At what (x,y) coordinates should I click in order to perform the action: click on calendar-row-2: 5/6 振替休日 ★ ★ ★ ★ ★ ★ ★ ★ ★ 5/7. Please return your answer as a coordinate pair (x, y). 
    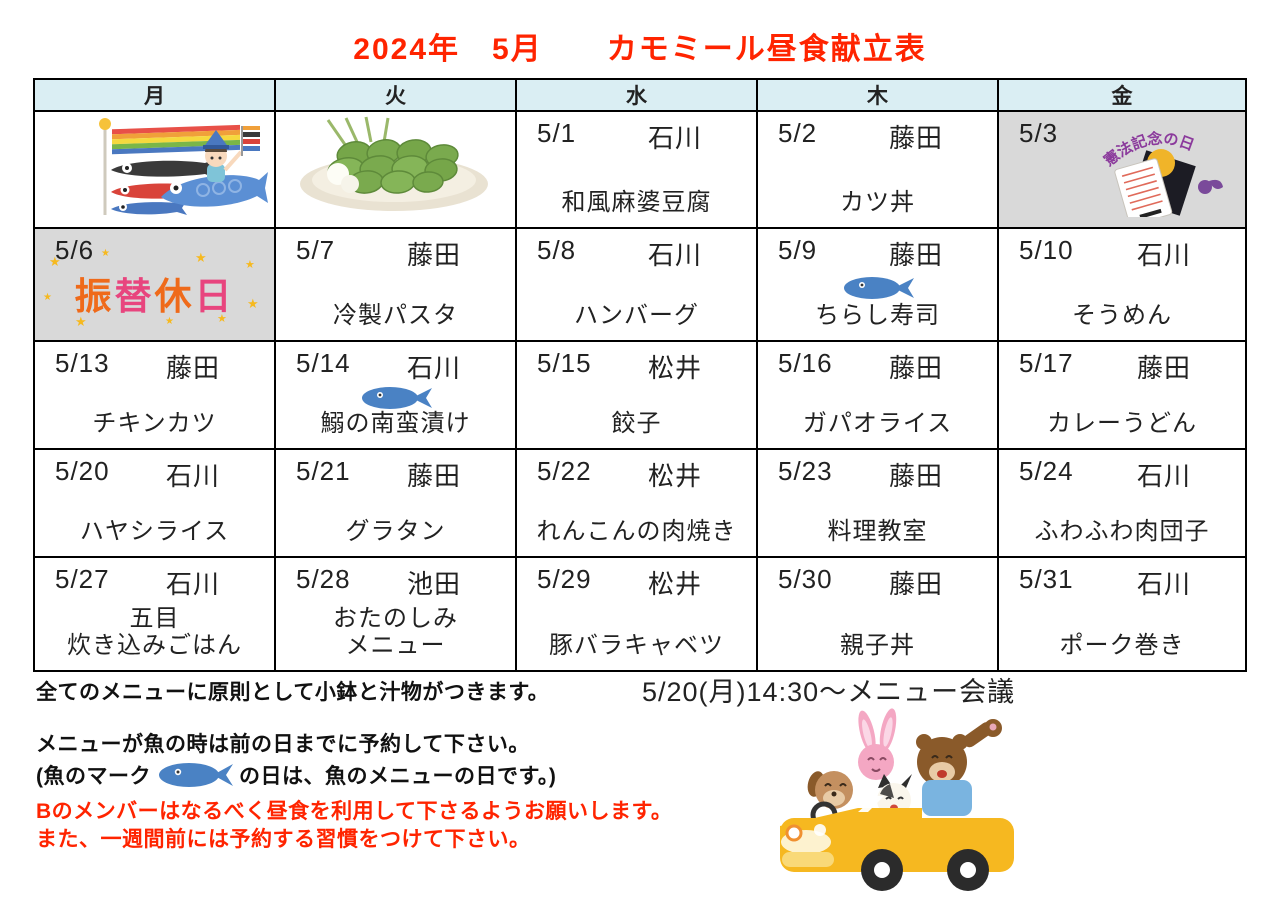
    Looking at the image, I should click on (640, 284).